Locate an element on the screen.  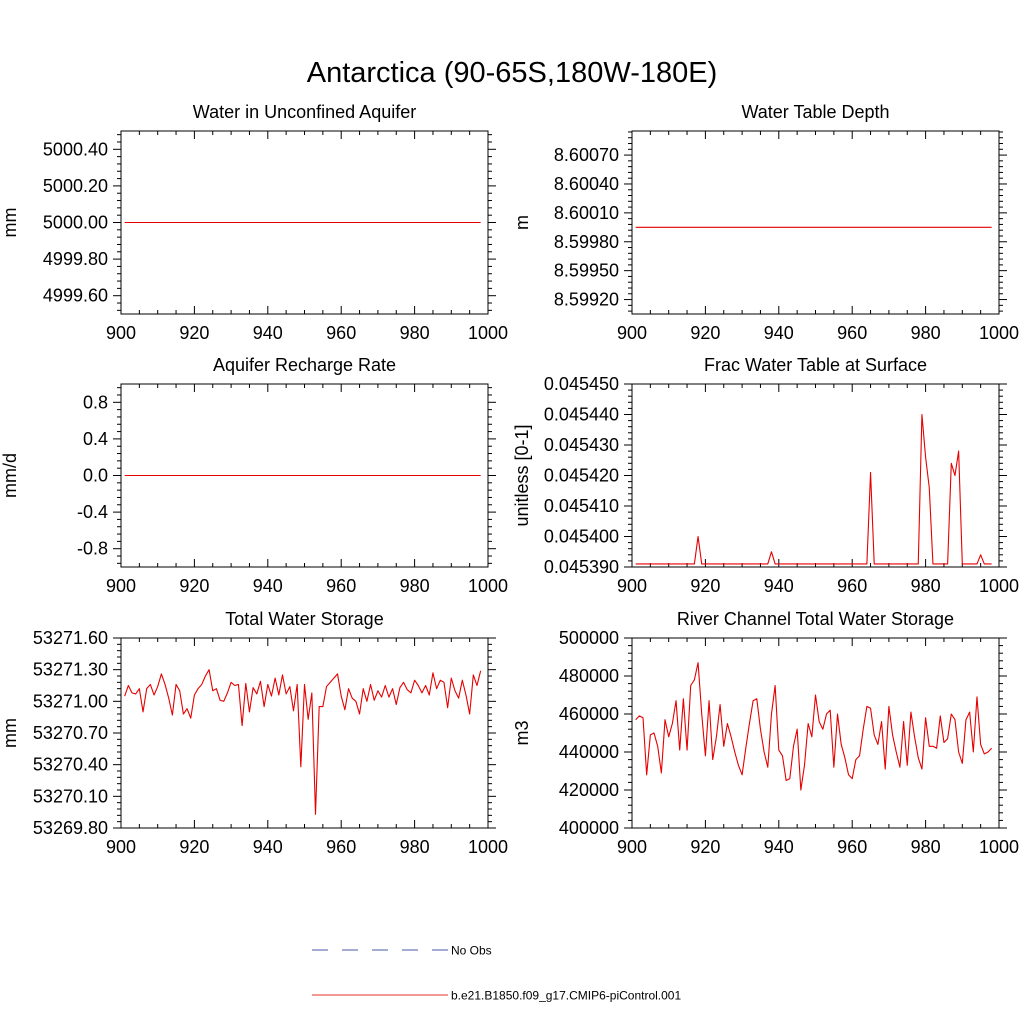
y-tick-label: 5000.40 is located at coordinates (75, 149).